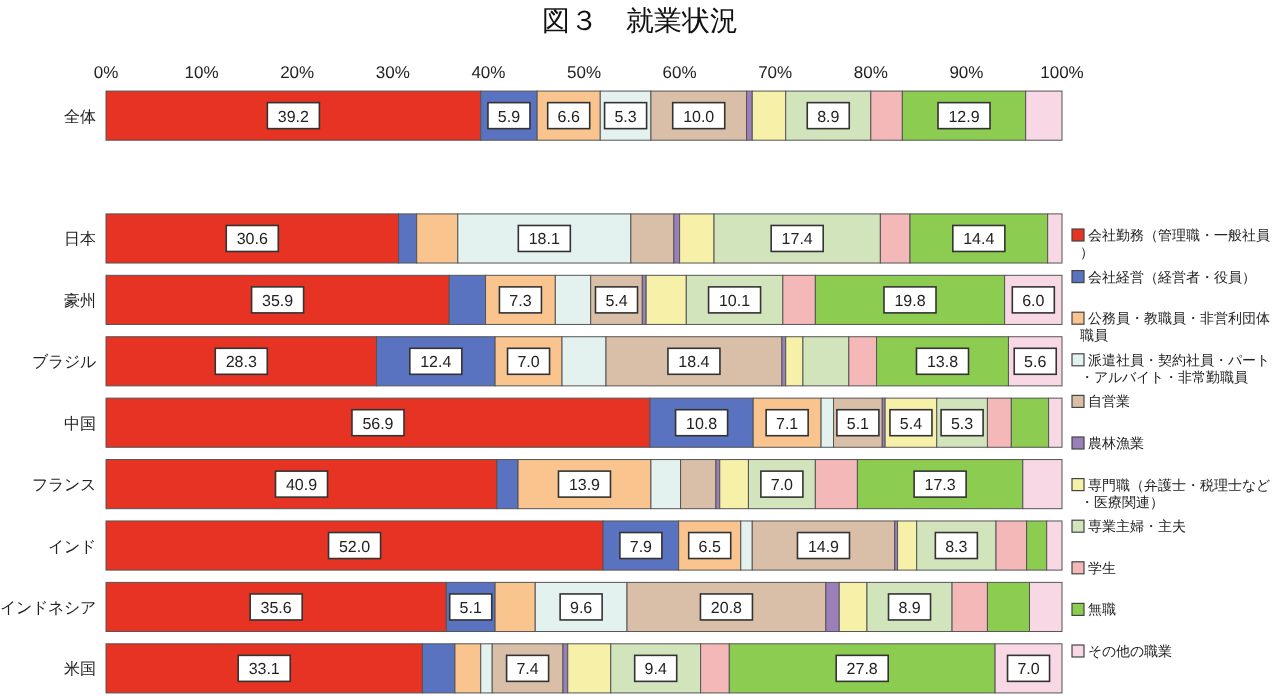 The width and height of the screenshot is (1280, 696). Describe the element at coordinates (735, 300) in the screenshot. I see `data-label: 10.1` at that location.